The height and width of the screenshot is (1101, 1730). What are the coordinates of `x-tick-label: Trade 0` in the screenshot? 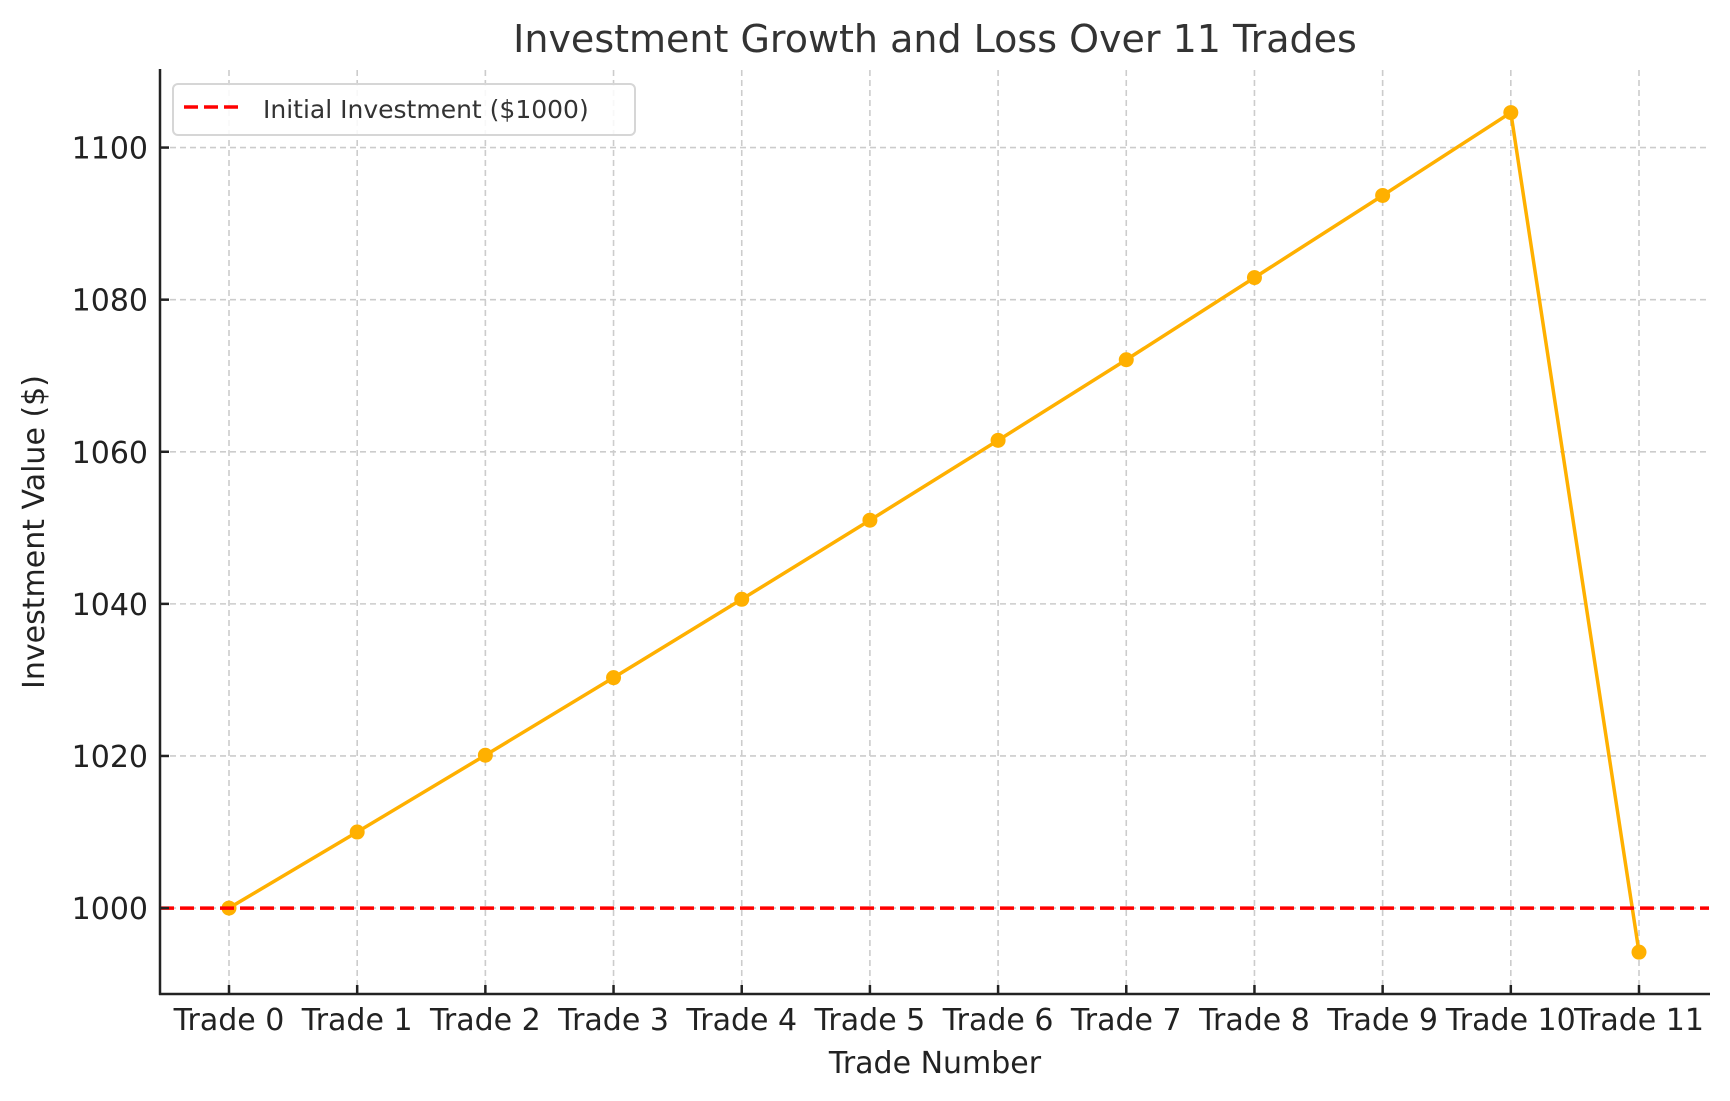 It's located at (229, 1020).